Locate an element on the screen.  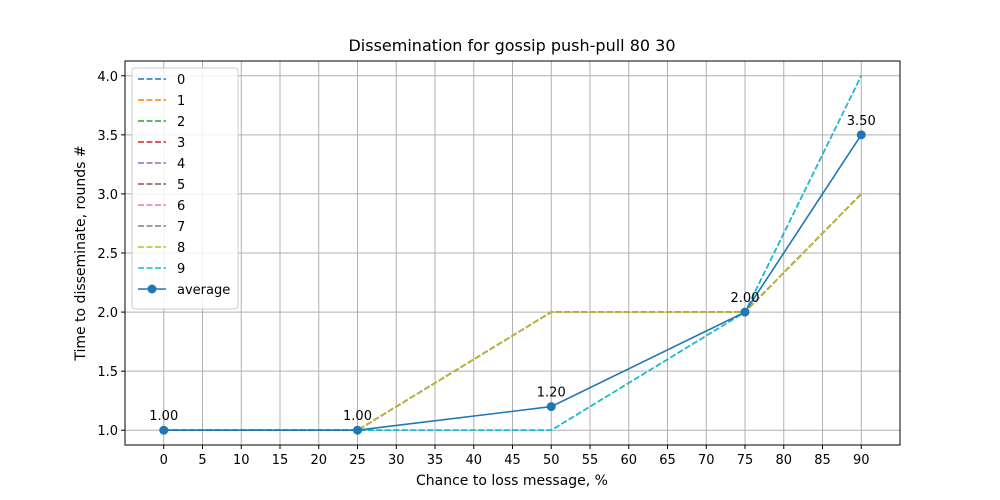
x-axis-label: Chance to loss message, % is located at coordinates (512, 481).